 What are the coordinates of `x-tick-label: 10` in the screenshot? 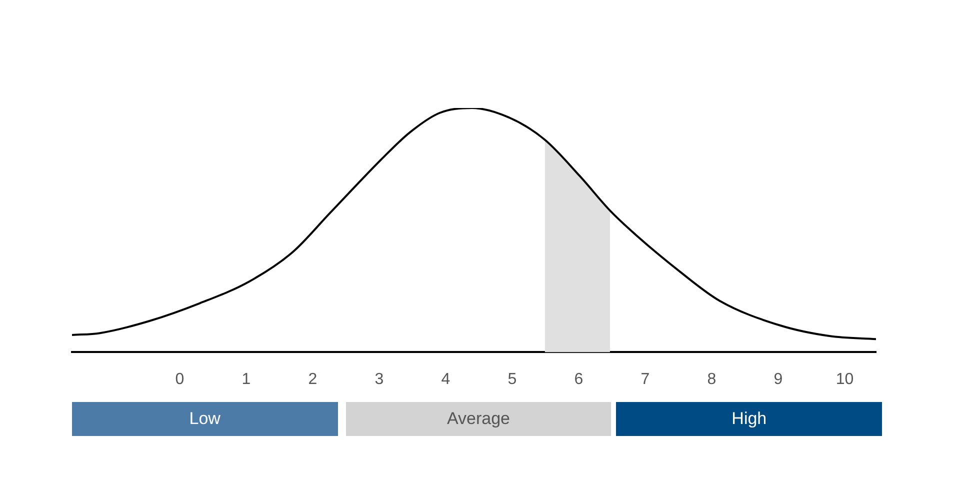 It's located at (845, 379).